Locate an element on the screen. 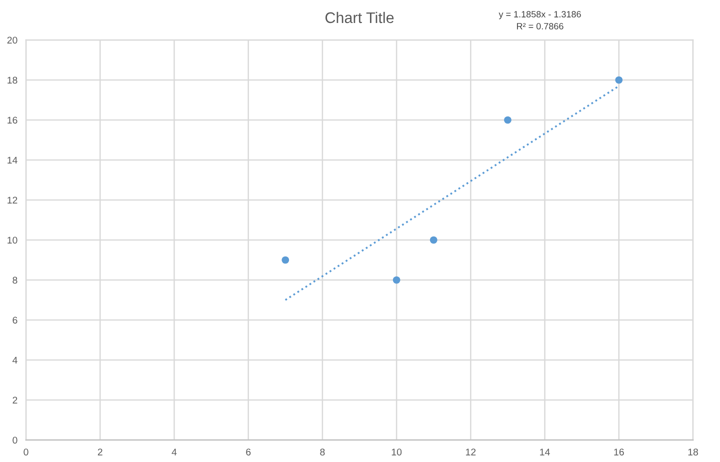 This screenshot has width=720, height=462. x-tick-label: 12 is located at coordinates (471, 452).